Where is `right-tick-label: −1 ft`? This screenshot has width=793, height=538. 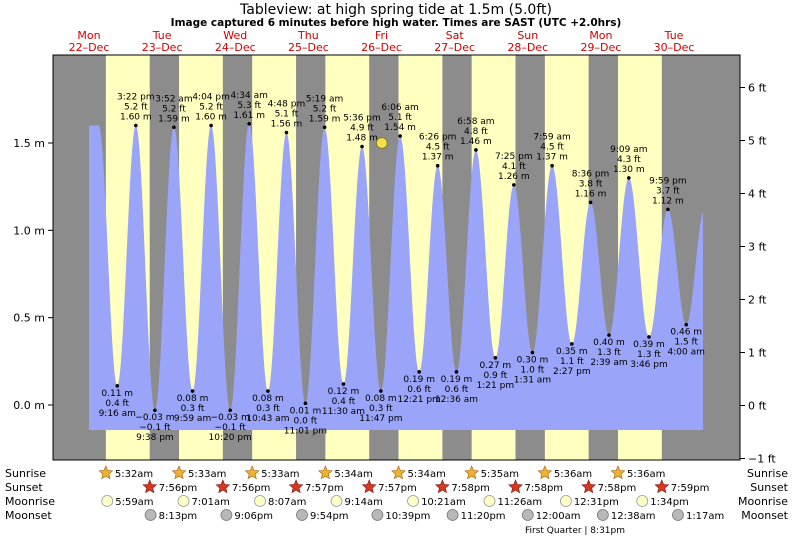
right-tick-label: −1 ft is located at coordinates (762, 459).